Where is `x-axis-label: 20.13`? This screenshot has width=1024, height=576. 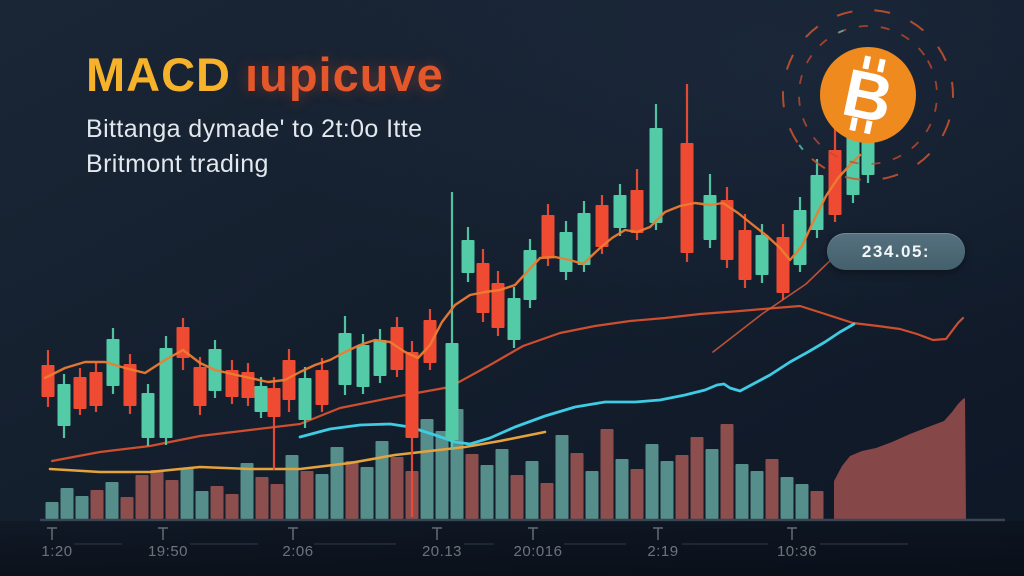 x-axis-label: 20.13 is located at coordinates (442, 551).